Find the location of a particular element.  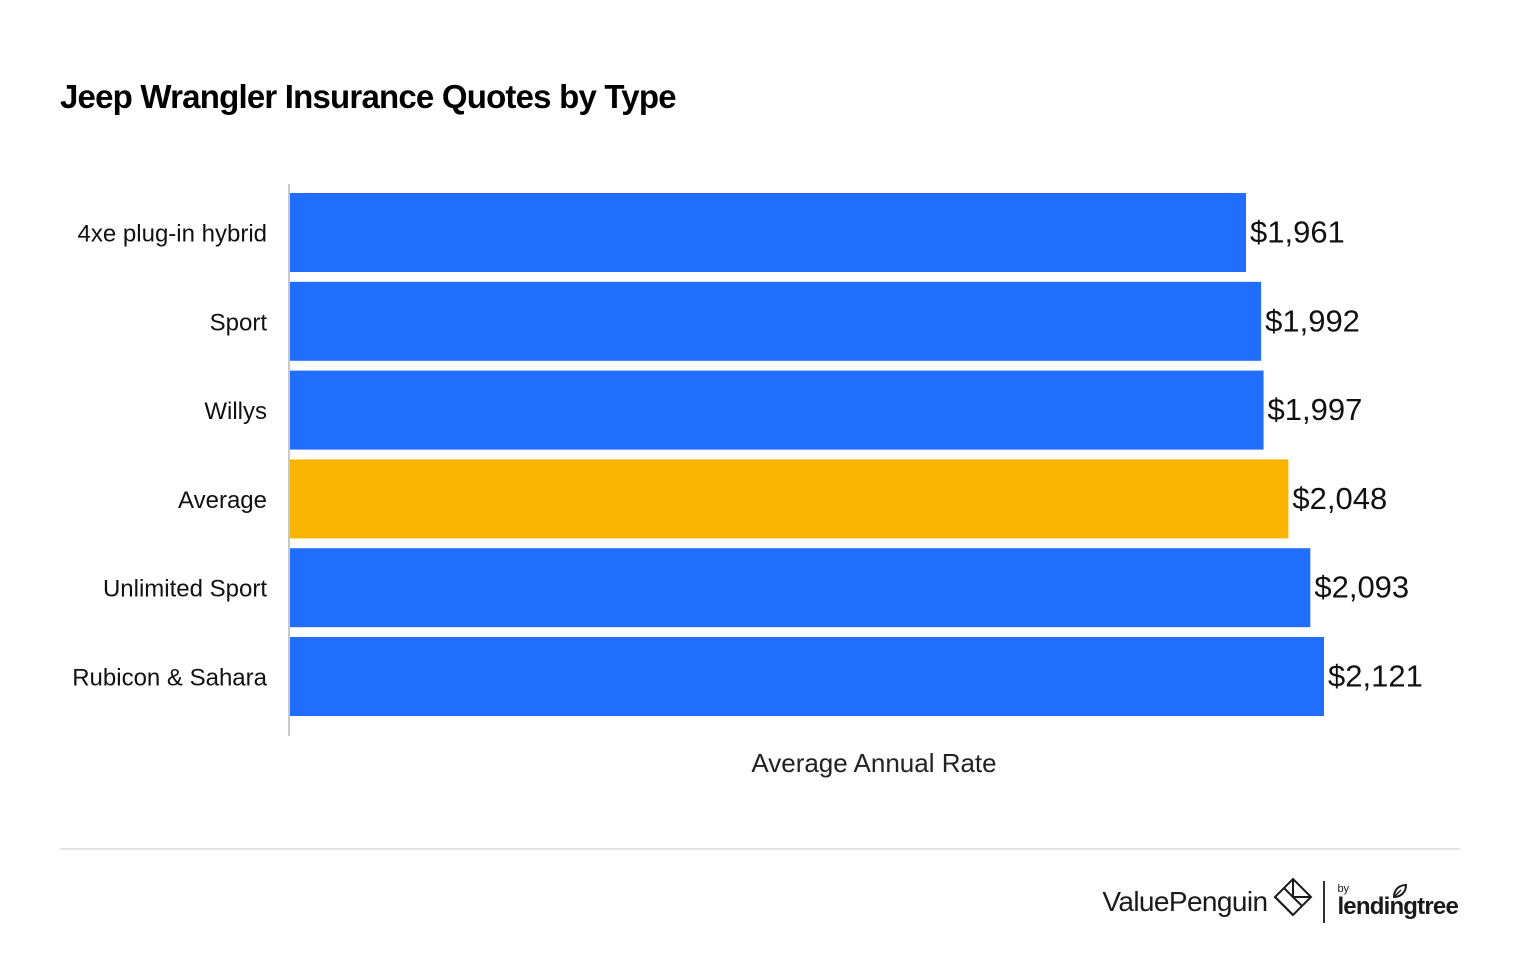

category-label: Sport is located at coordinates (239, 322).